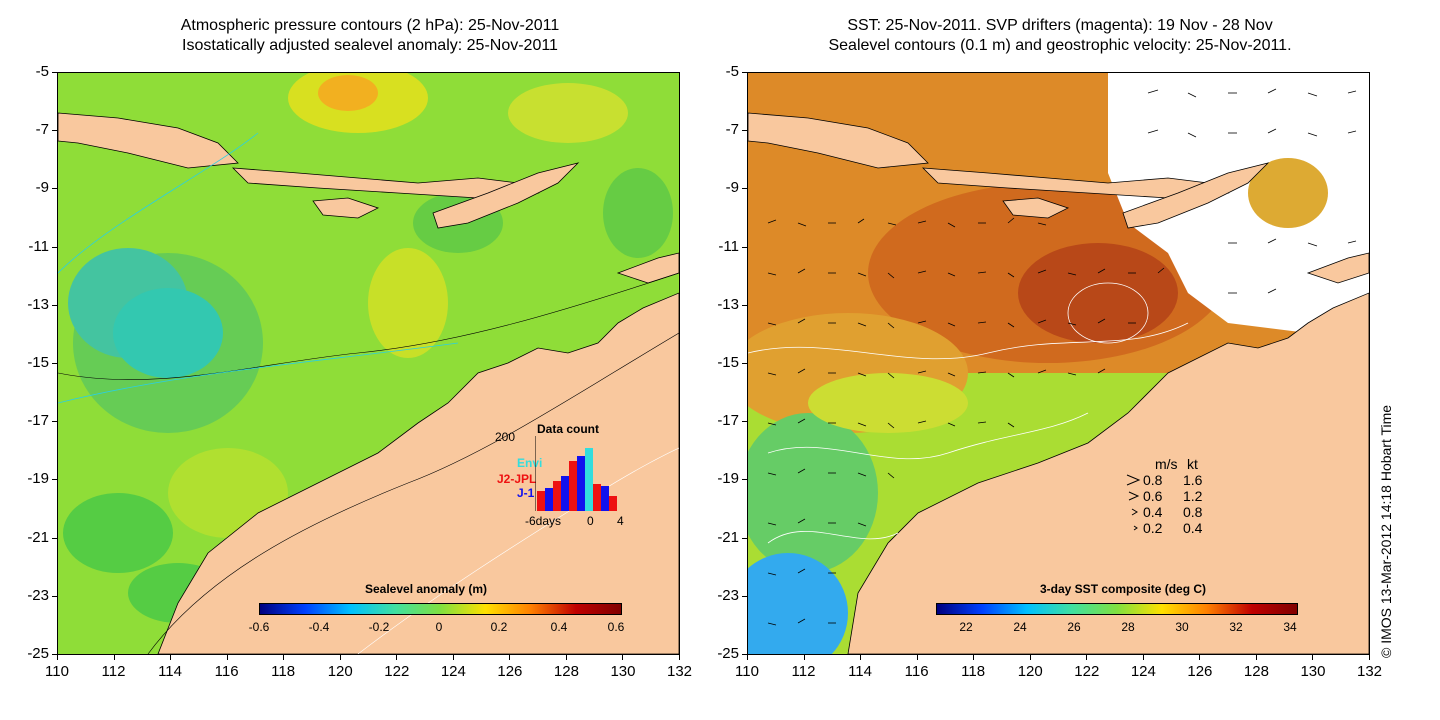  What do you see at coordinates (728, 304) in the screenshot?
I see `right-y-tick-label: -13` at bounding box center [728, 304].